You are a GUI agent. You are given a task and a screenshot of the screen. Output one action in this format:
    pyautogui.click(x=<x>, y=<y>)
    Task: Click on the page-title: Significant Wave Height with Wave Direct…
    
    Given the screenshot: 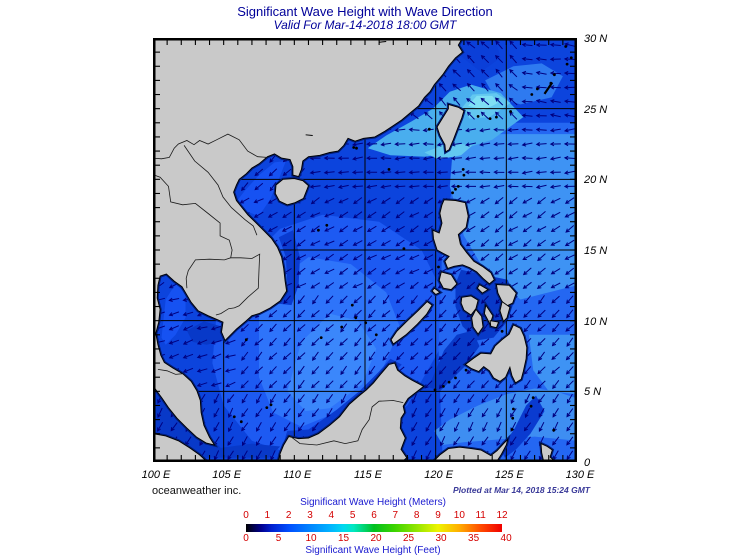 What is the action you would take?
    pyautogui.click(x=365, y=11)
    